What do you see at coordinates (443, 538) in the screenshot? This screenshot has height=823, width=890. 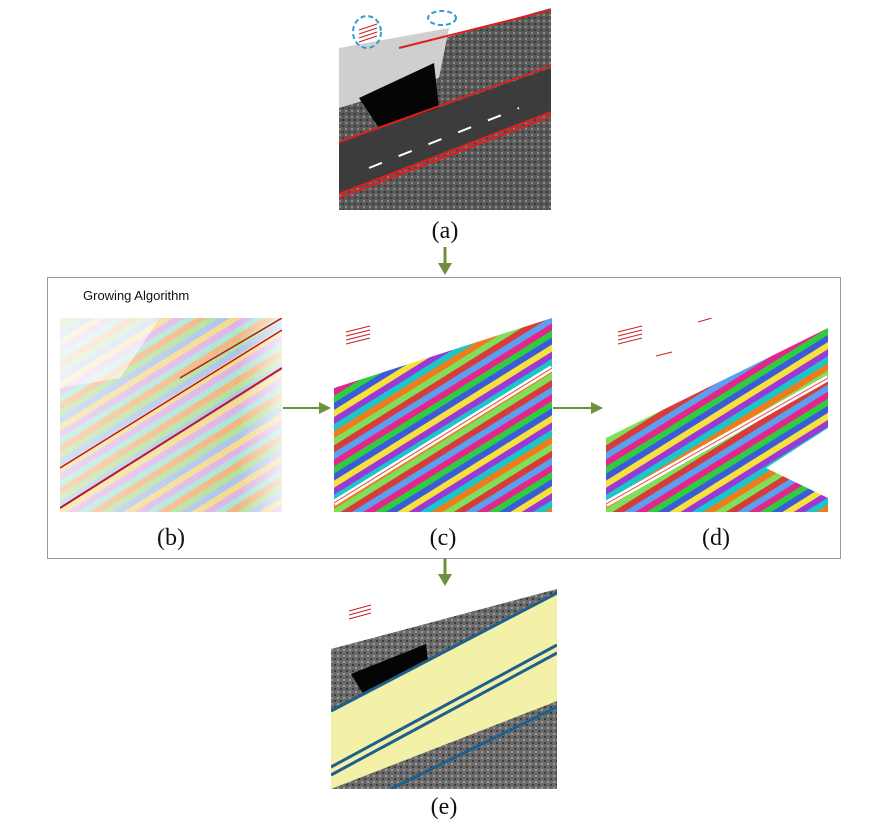 I see `caption-c: (c)` at bounding box center [443, 538].